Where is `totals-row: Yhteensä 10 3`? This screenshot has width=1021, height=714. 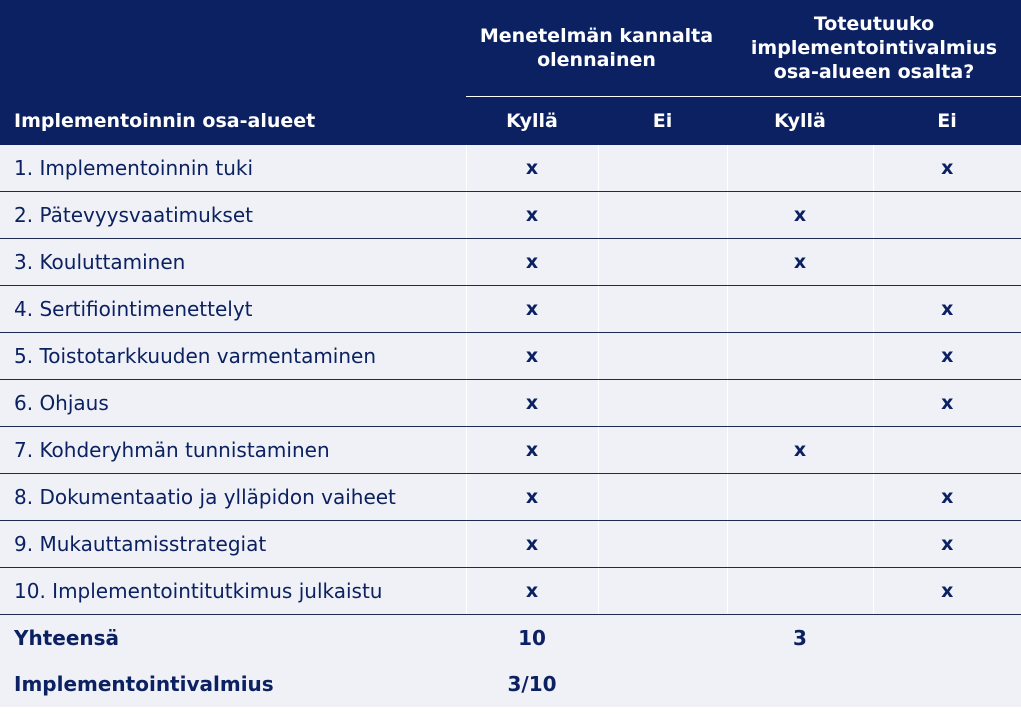
totals-row: Yhteensä 10 3 is located at coordinates (510, 637).